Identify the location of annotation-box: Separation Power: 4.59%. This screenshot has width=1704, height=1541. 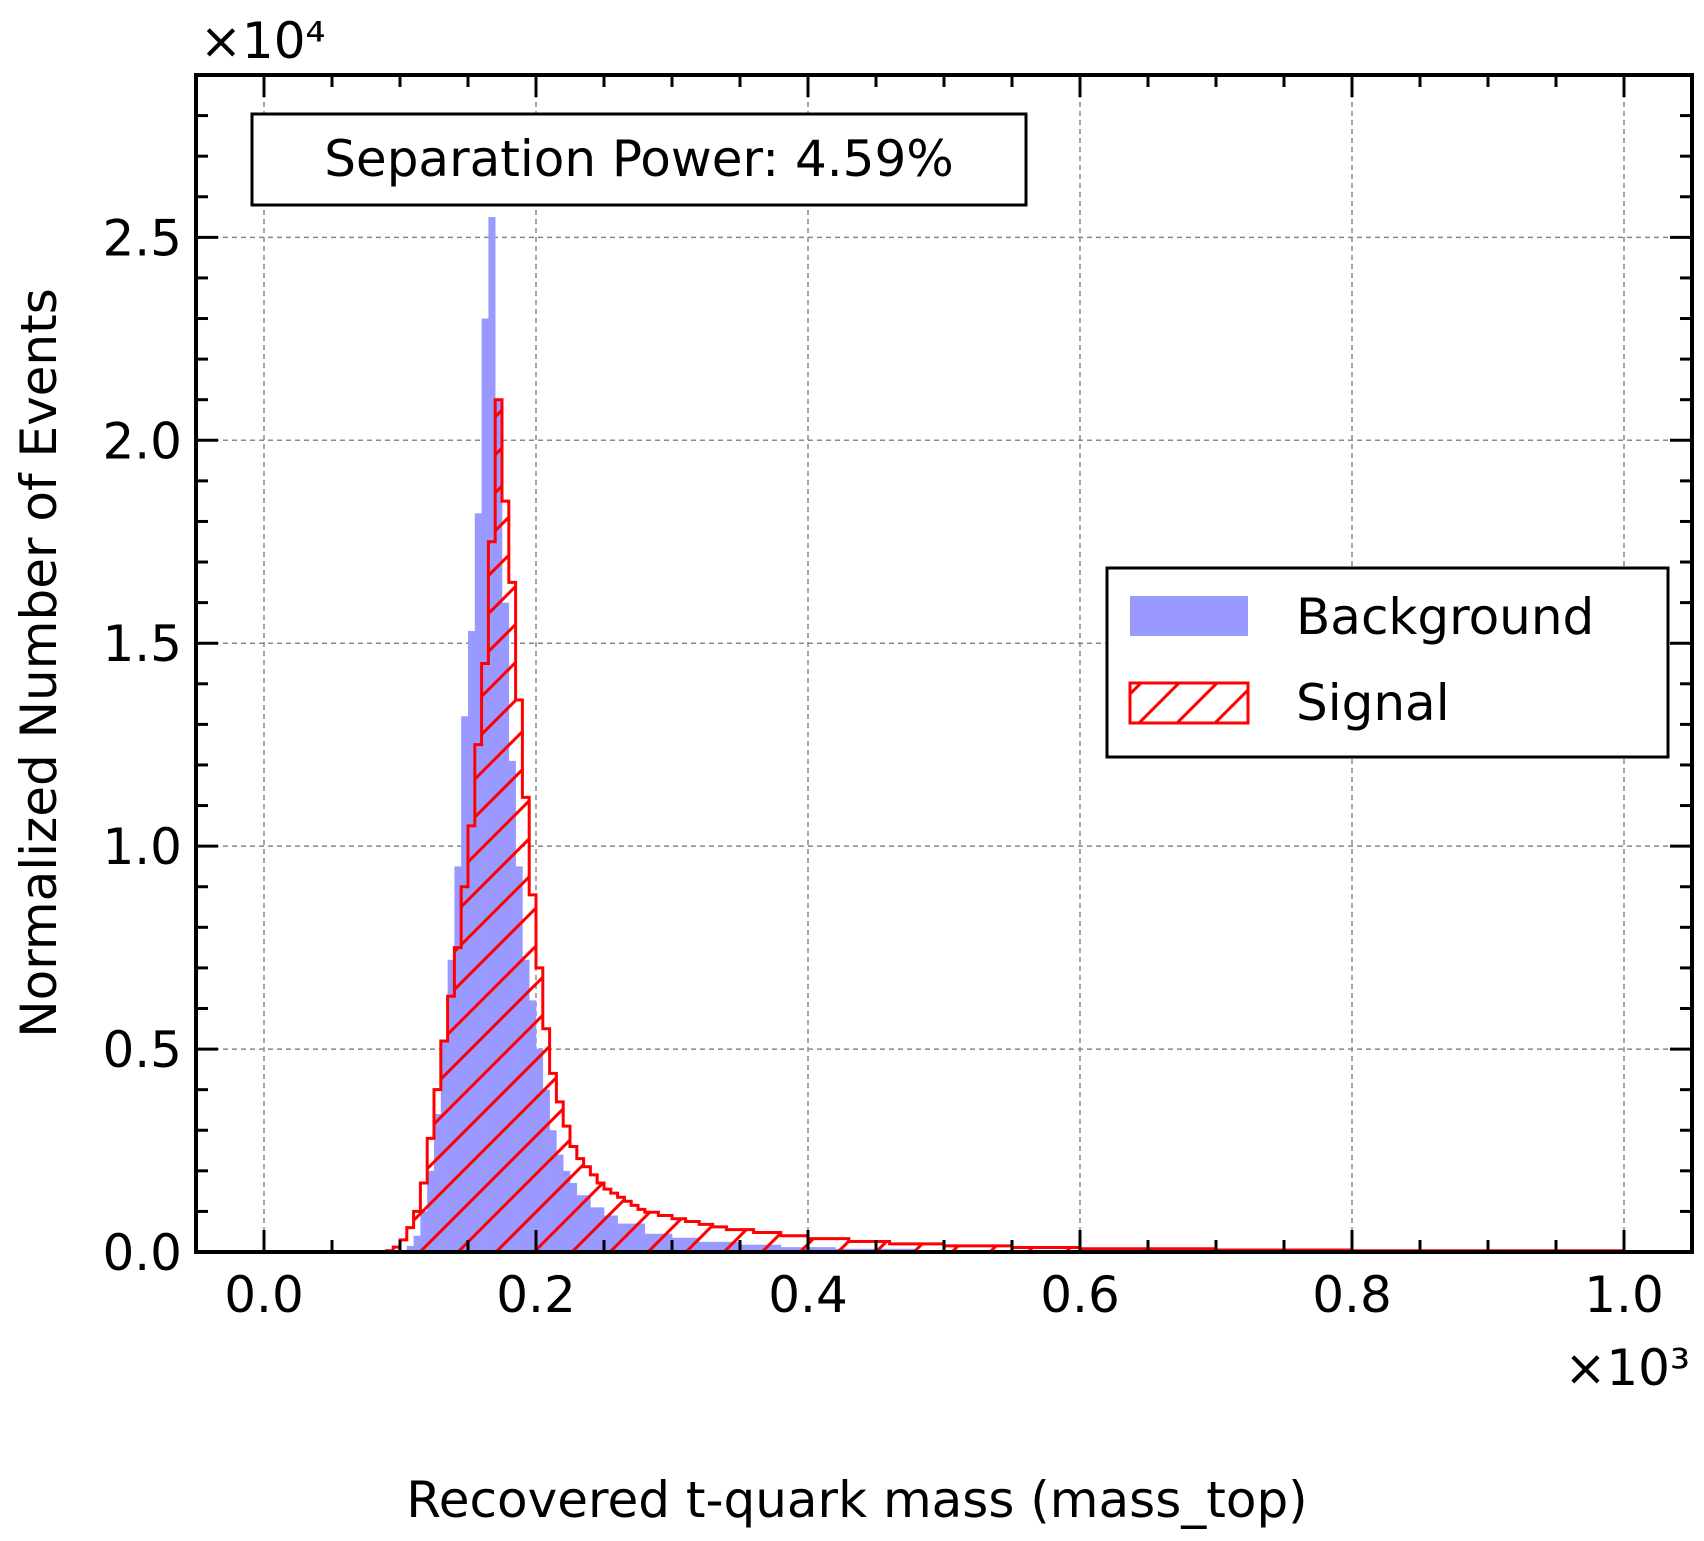
(639, 159).